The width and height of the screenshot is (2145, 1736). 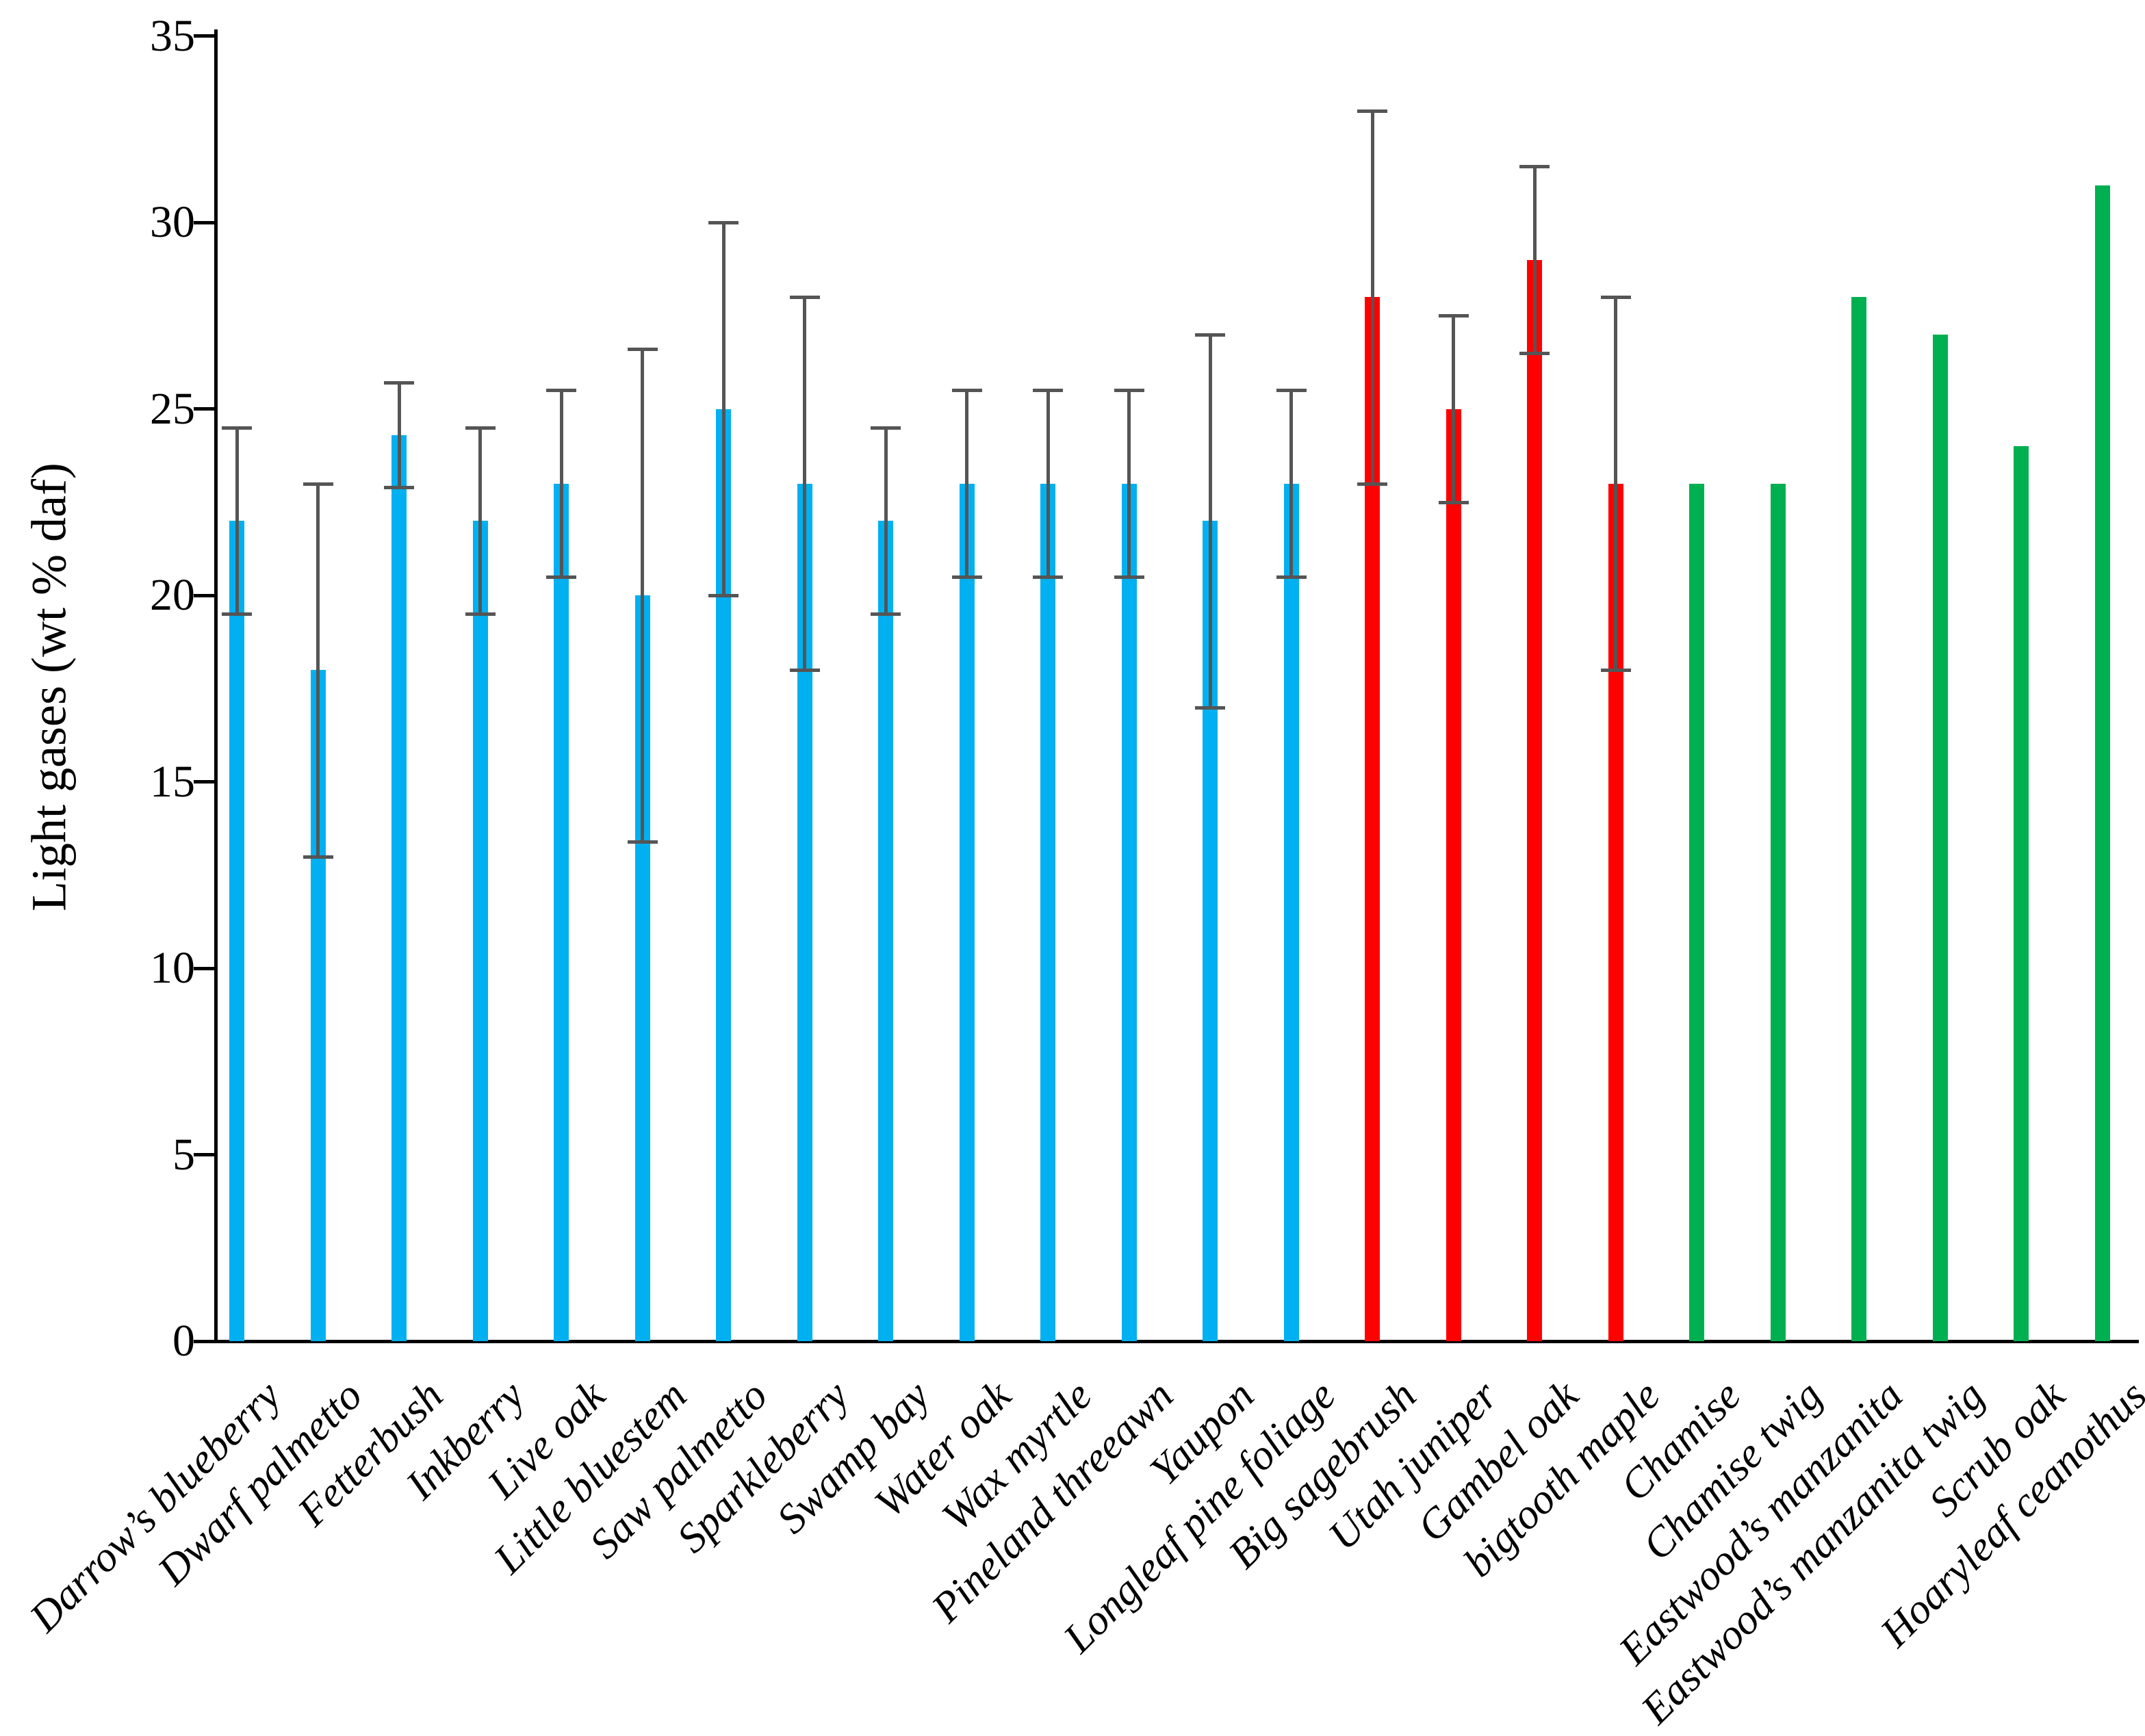 What do you see at coordinates (49, 687) in the screenshot?
I see `y-axis-title: Light gases (wt % daf)` at bounding box center [49, 687].